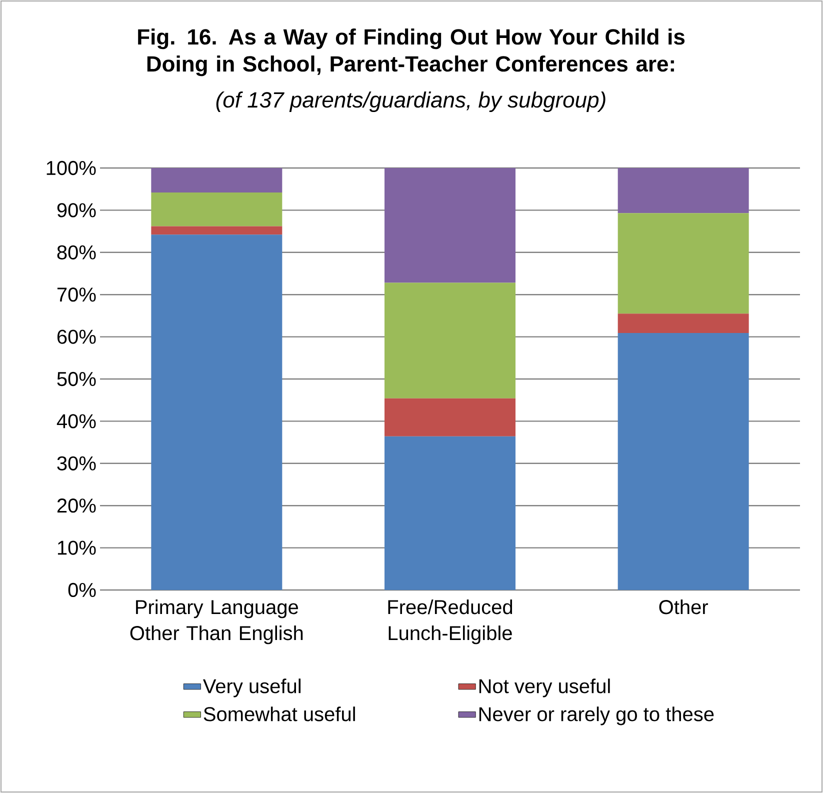 The image size is (823, 793). Describe the element at coordinates (77, 547) in the screenshot. I see `y-tick-label: 10%` at that location.